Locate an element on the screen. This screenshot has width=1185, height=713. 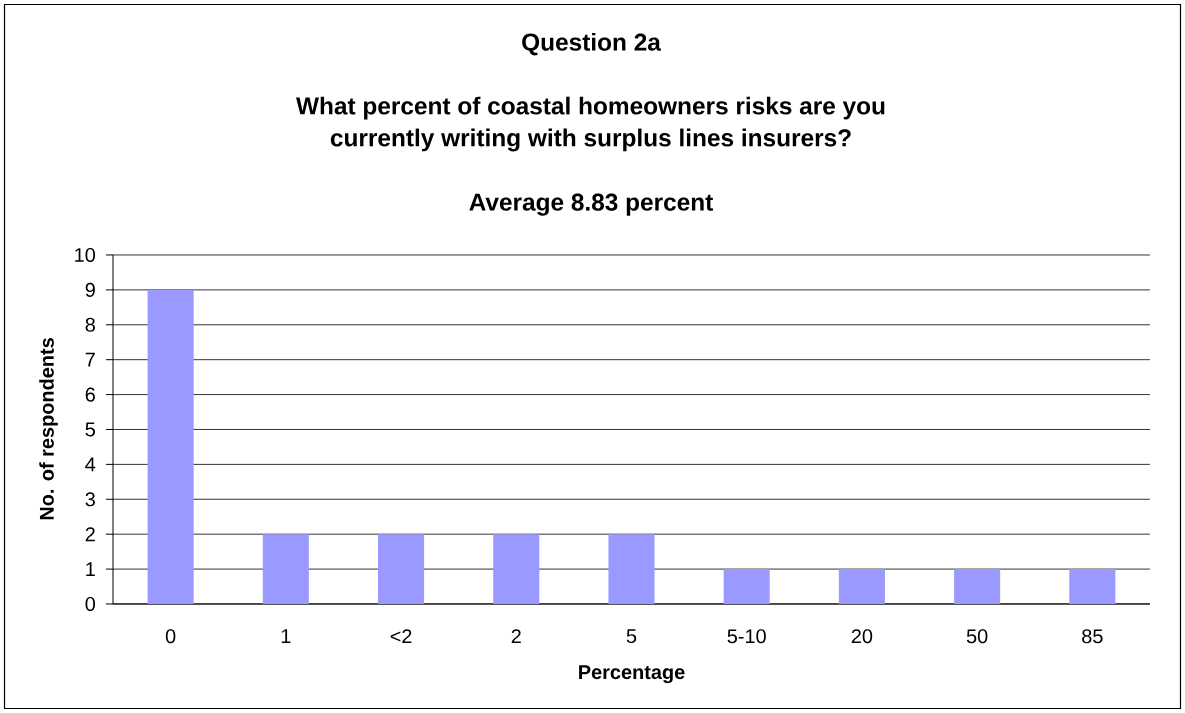
y-tick-label: 9 is located at coordinates (90, 289).